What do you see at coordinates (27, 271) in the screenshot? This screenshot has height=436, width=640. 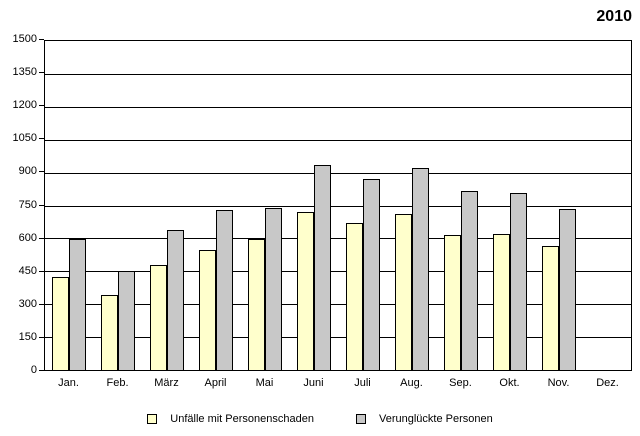 I see `y-axis-tick-label: 450` at bounding box center [27, 271].